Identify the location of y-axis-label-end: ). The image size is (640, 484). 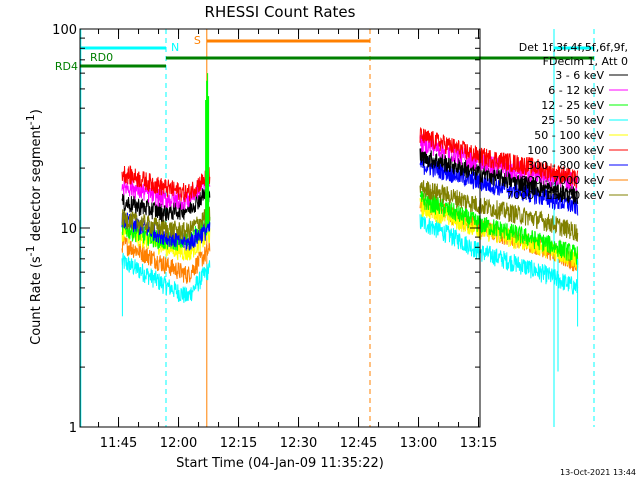
(36, 111).